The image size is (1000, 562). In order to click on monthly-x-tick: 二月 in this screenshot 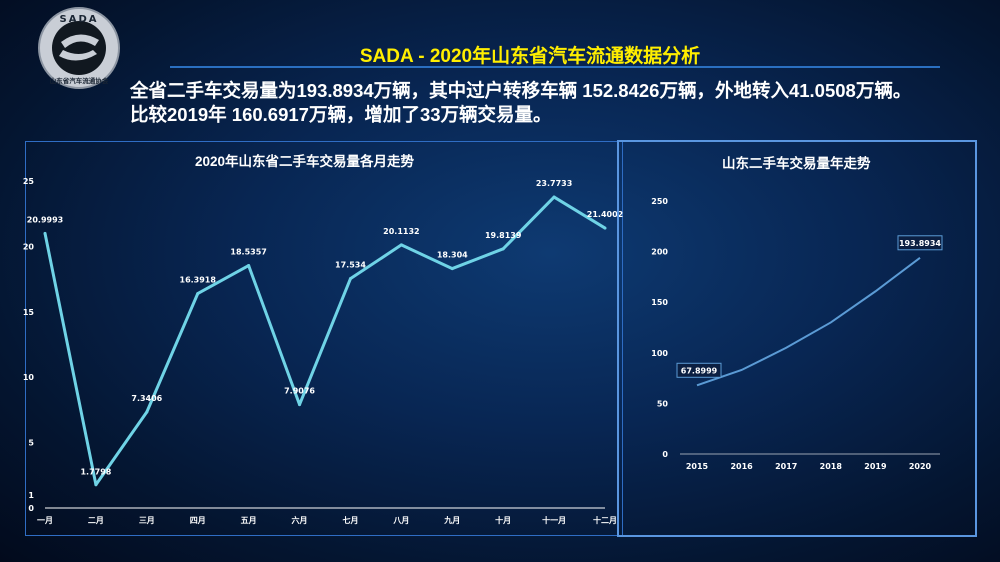, I will do `click(96, 520)`.